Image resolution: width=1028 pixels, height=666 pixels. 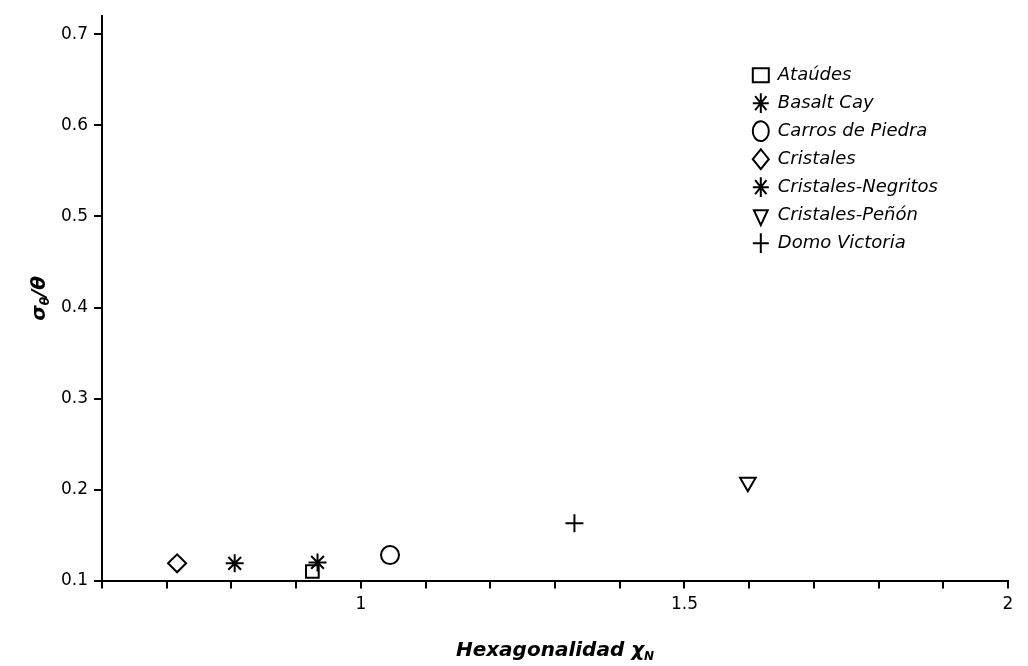 I want to click on y-tick-label: 0.7, so click(x=74, y=32).